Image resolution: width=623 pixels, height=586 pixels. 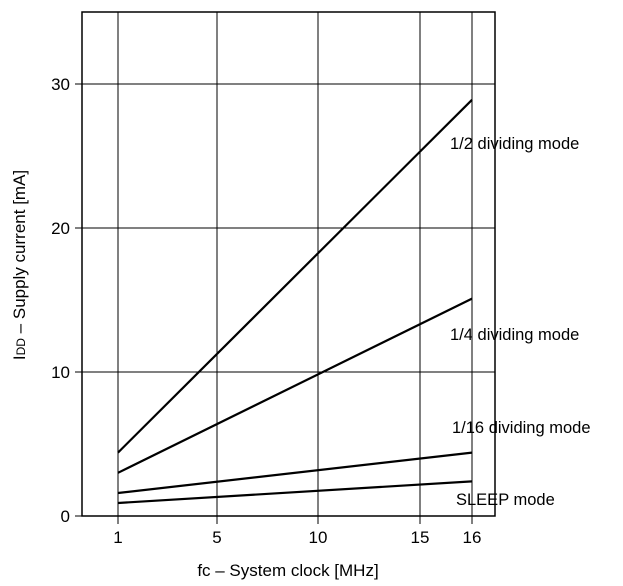 What do you see at coordinates (514, 144) in the screenshot?
I see `series-label-1: 1/2 dividing mode` at bounding box center [514, 144].